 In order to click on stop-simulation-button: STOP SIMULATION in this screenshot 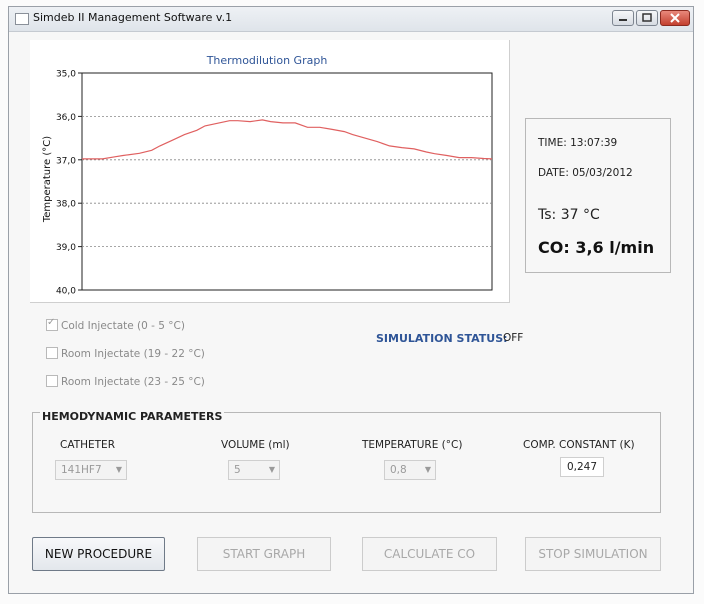, I will do `click(593, 554)`.